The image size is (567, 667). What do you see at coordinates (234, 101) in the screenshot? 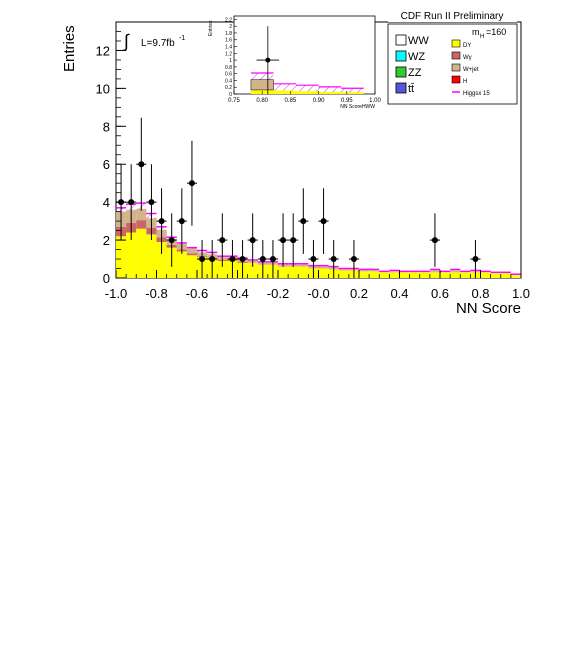
I see `inset-x-tick-label: 0.75` at bounding box center [234, 101].